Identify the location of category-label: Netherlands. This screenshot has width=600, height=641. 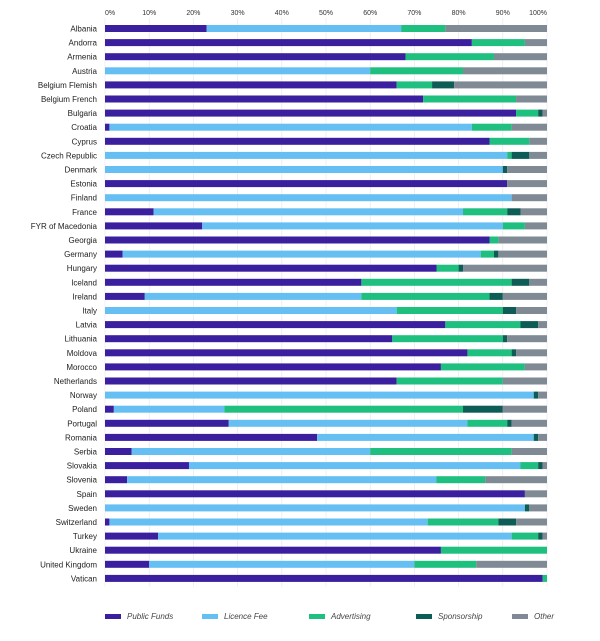
(75, 381).